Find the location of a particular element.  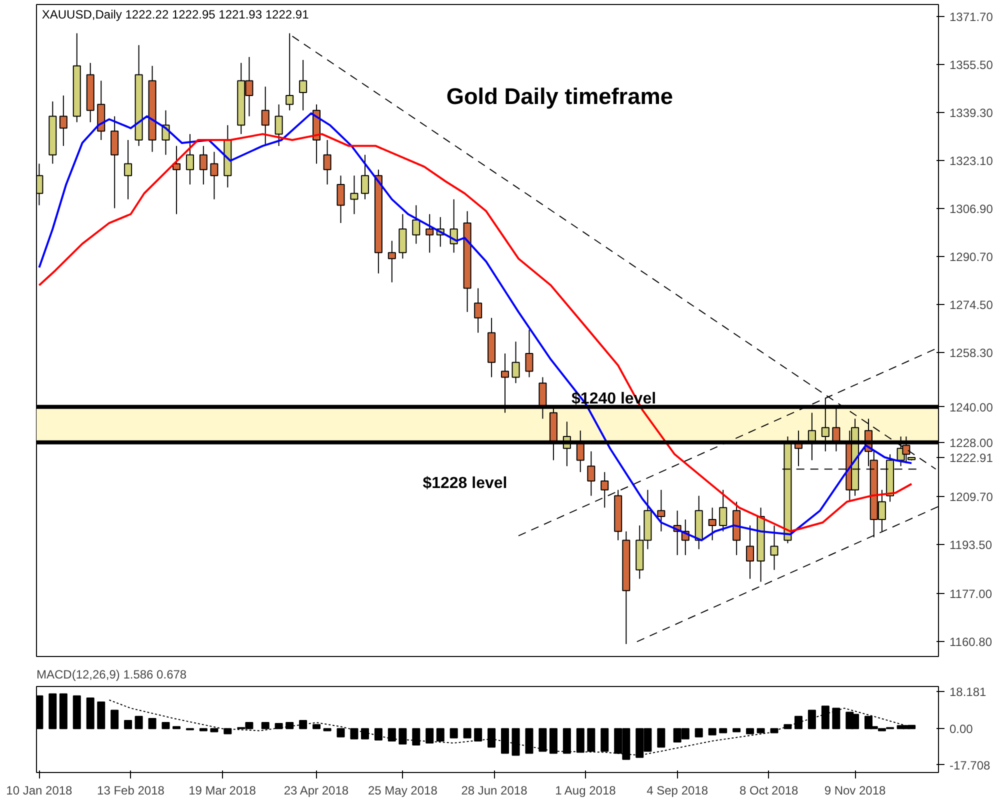

y-tick-label: 1371.70 is located at coordinates (972, 17).